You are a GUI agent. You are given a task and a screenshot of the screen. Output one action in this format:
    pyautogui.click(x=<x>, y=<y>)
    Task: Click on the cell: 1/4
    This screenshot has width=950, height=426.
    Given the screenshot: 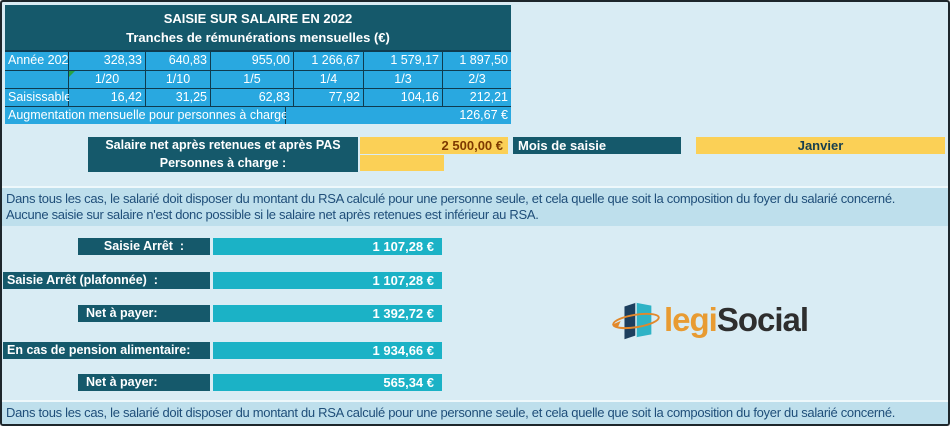 What is the action you would take?
    pyautogui.click(x=328, y=79)
    